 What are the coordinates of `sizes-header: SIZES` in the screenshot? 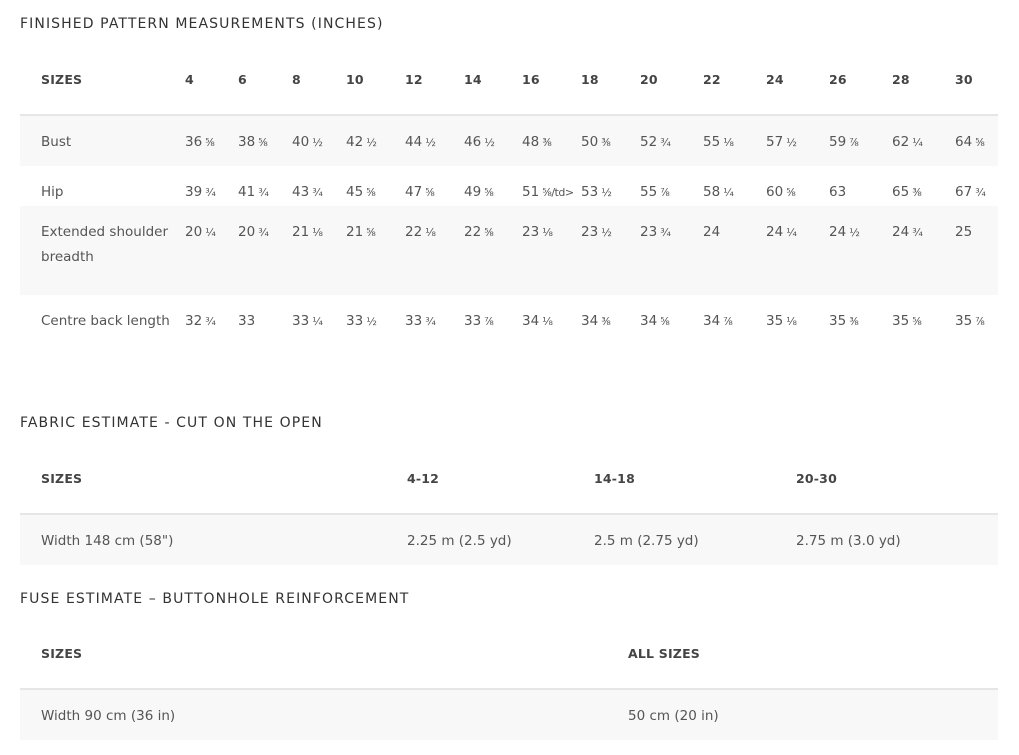 It's located at (313, 654).